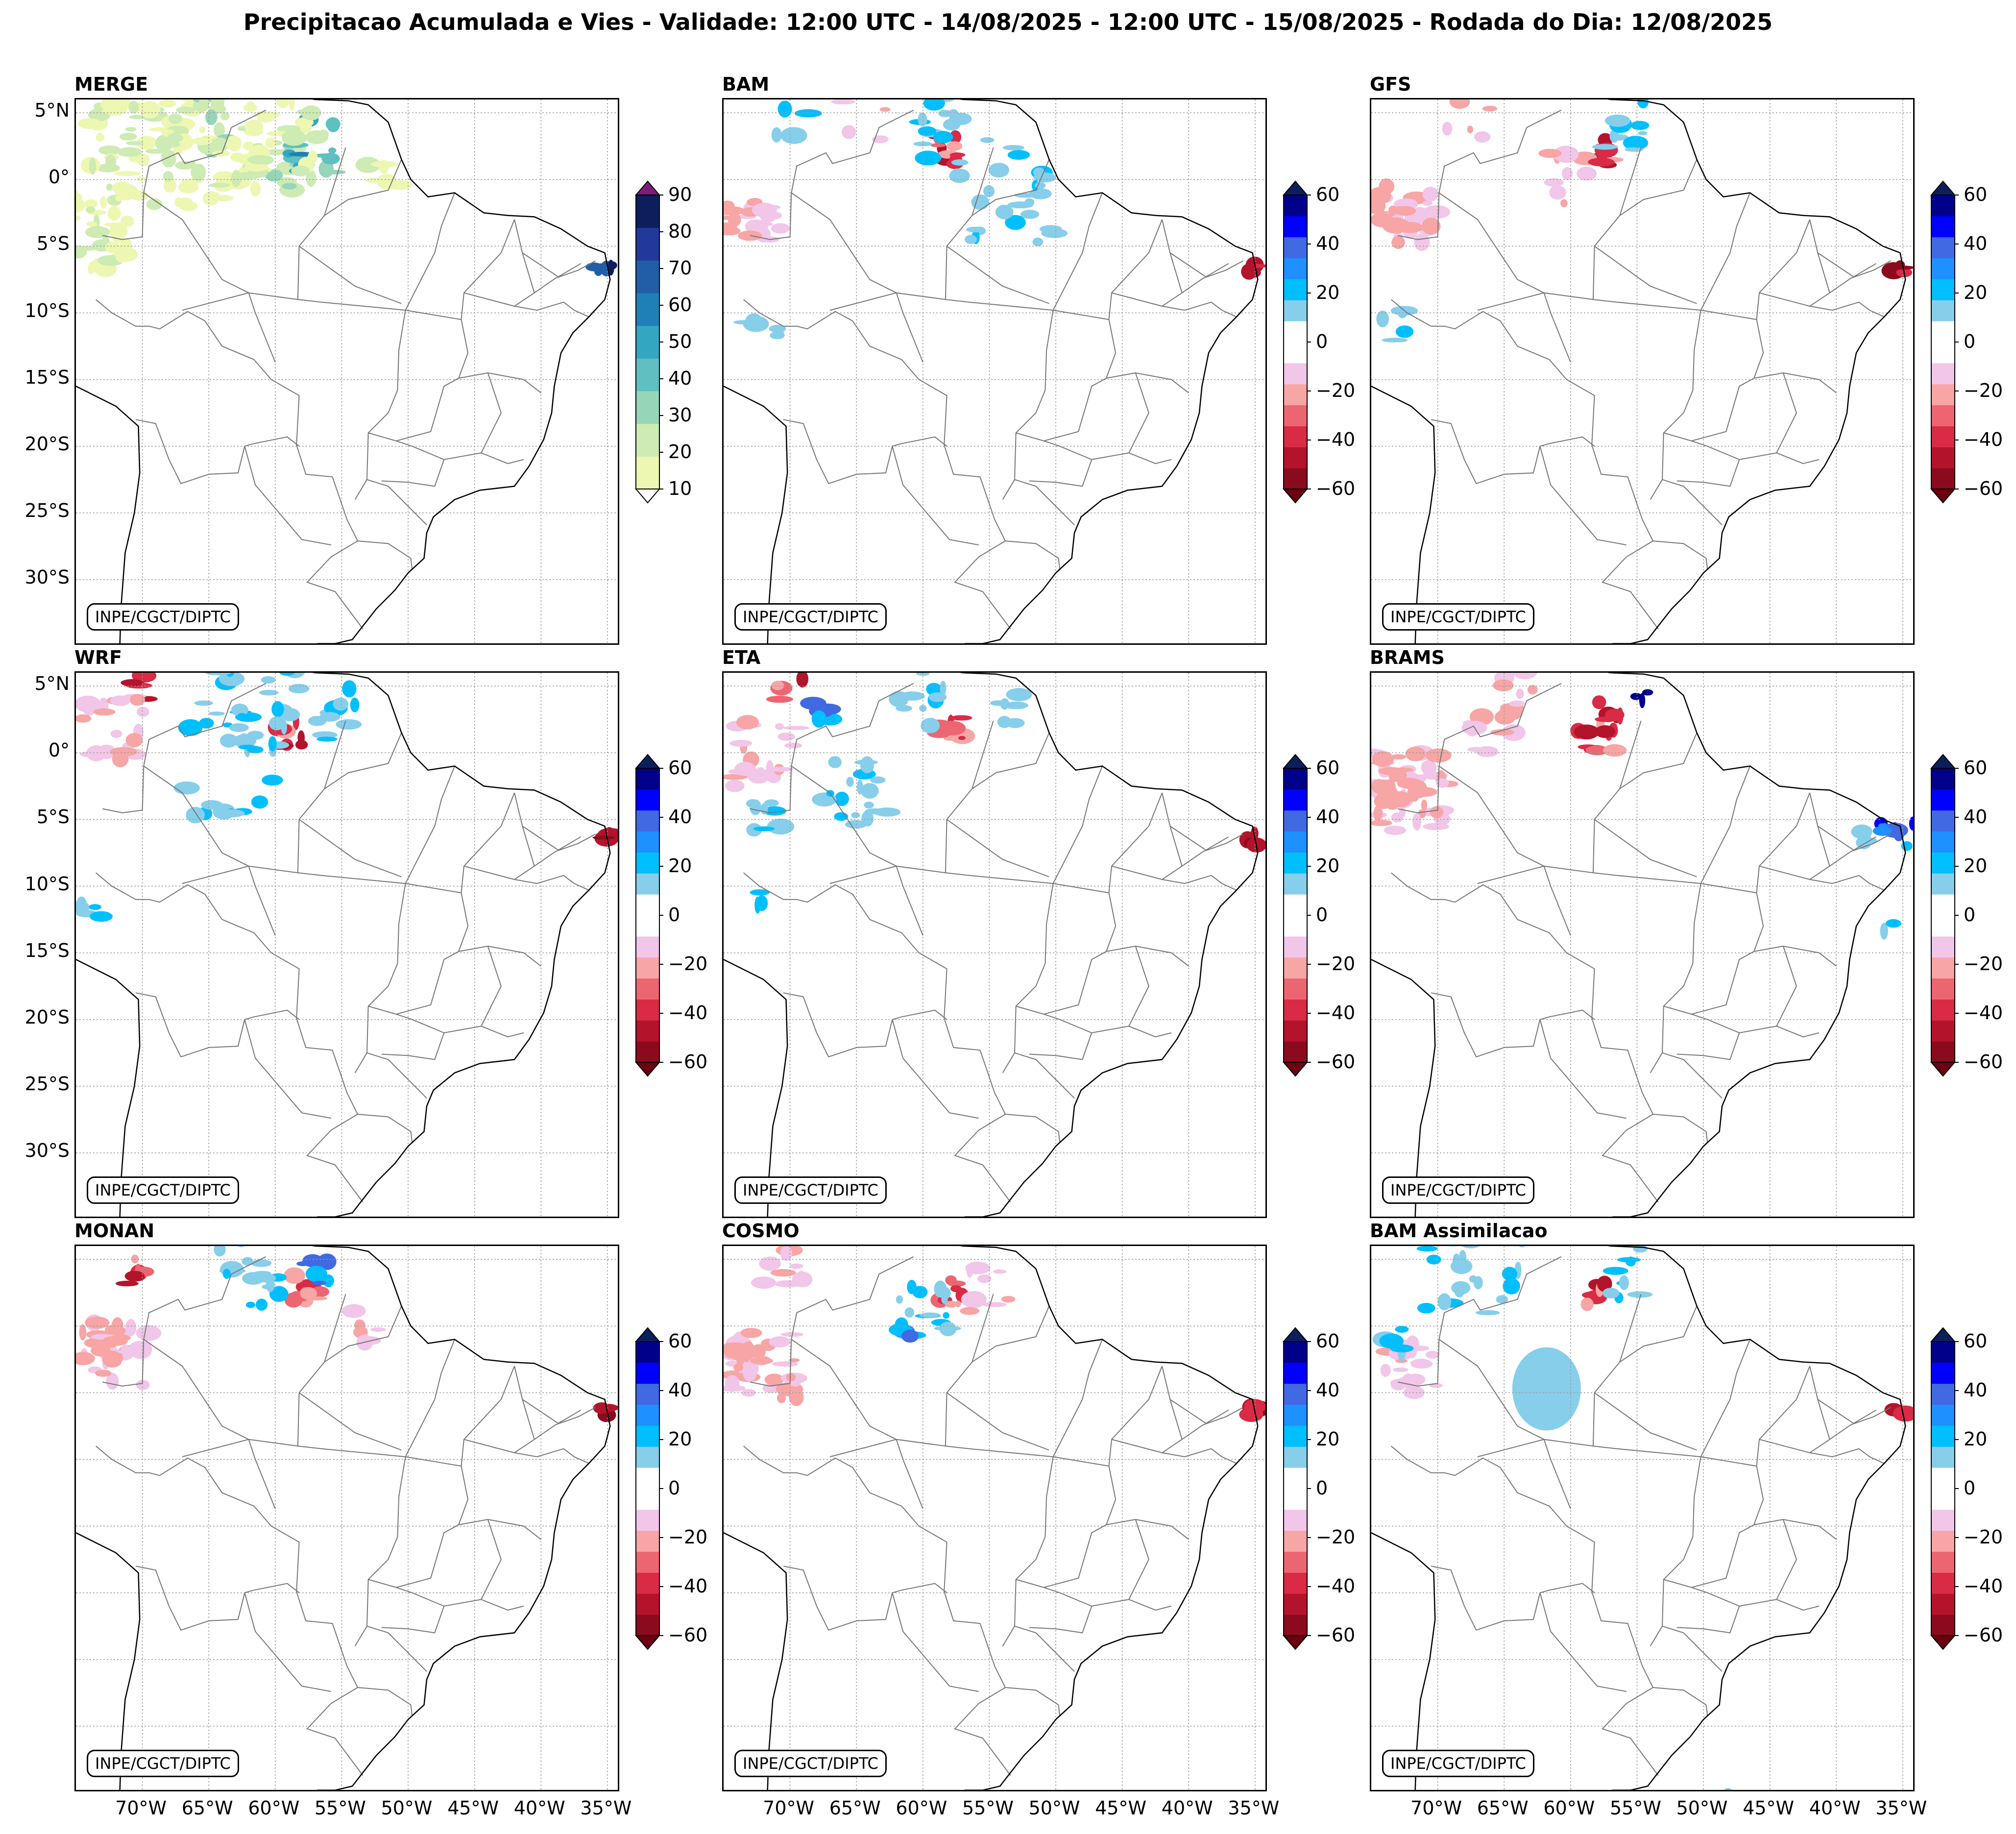  I want to click on colorbar-over-arrow, so click(1943, 1334).